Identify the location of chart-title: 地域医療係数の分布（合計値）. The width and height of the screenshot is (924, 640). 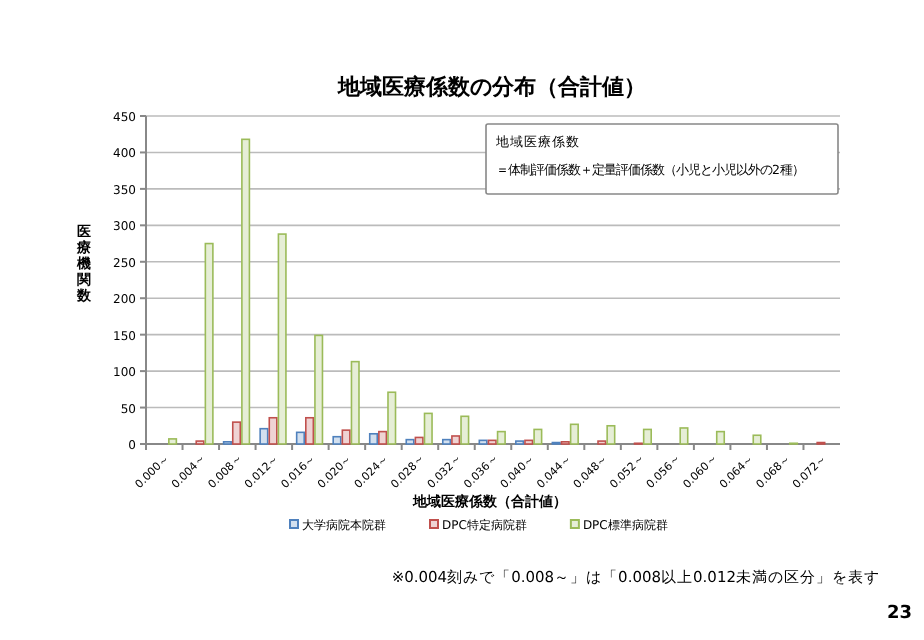
(491, 87).